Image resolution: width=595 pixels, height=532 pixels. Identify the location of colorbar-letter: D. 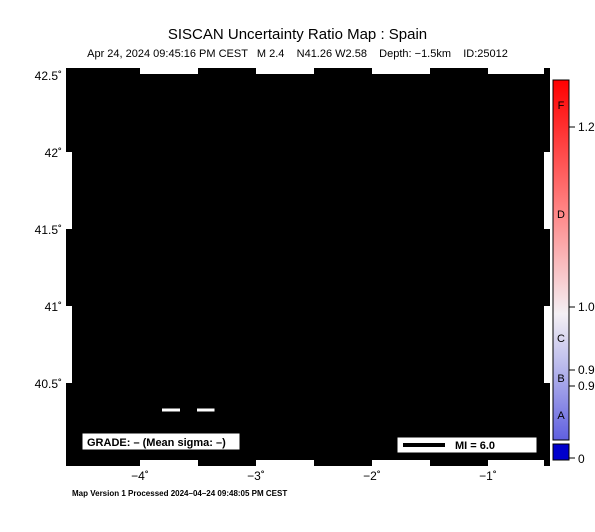
(561, 215).